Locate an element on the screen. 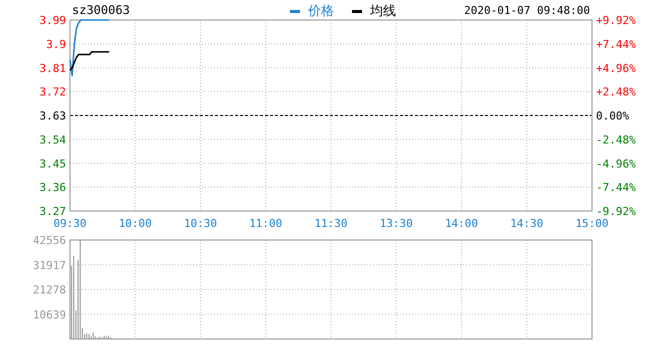 The image size is (660, 360). x-tick-label: 14:00 is located at coordinates (461, 223).